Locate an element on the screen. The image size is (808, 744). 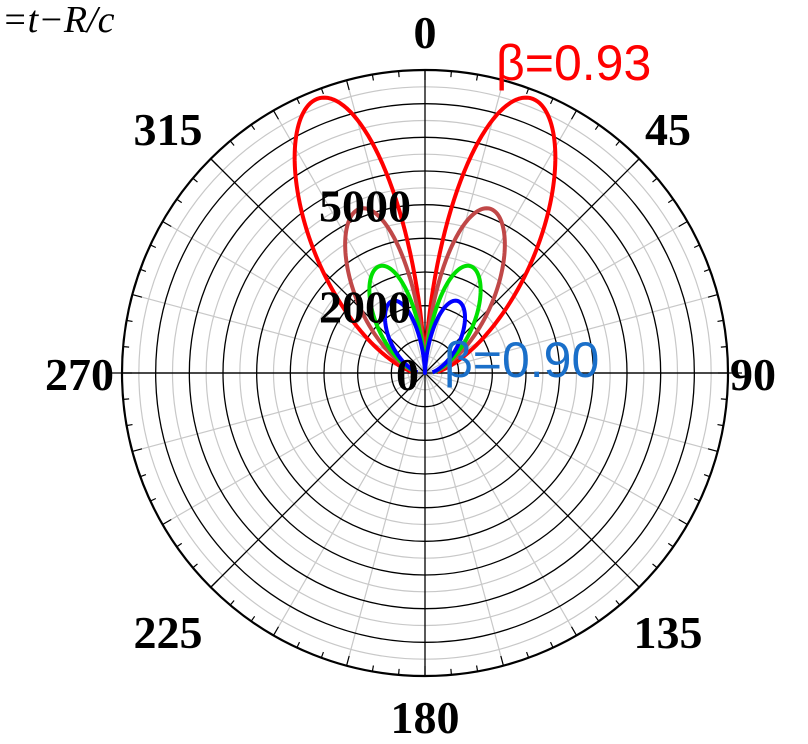
angle-label-90: 90 is located at coordinates (753, 374).